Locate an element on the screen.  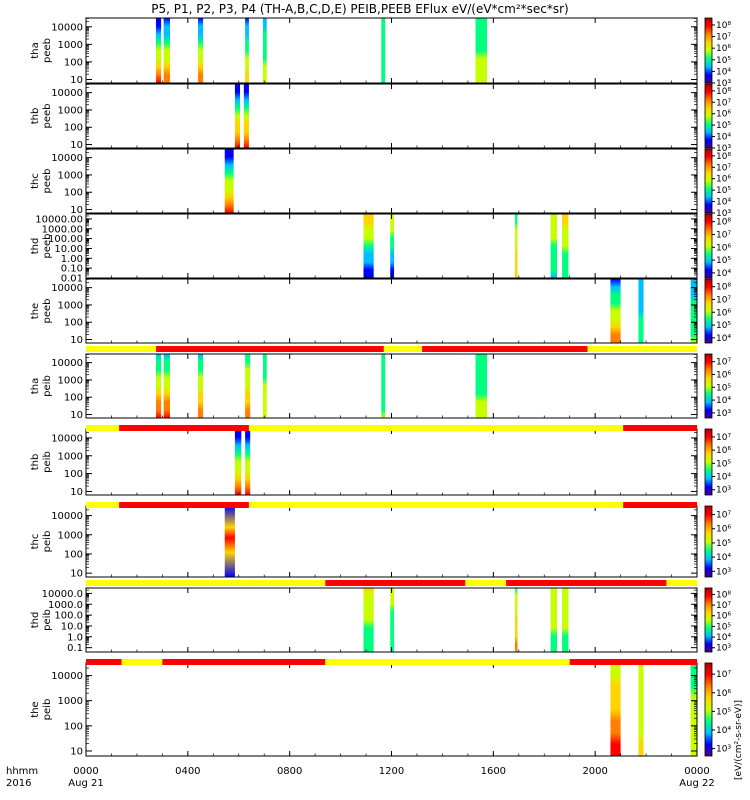
mode-bar is located at coordinates (391, 583).